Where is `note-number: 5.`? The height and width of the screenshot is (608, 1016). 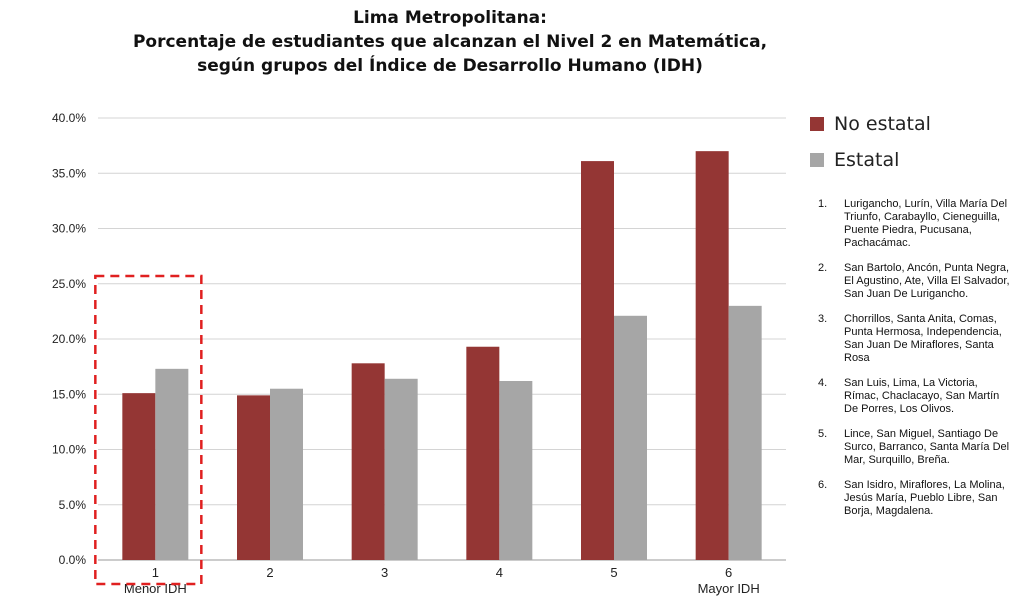
note-number: 5. is located at coordinates (823, 434).